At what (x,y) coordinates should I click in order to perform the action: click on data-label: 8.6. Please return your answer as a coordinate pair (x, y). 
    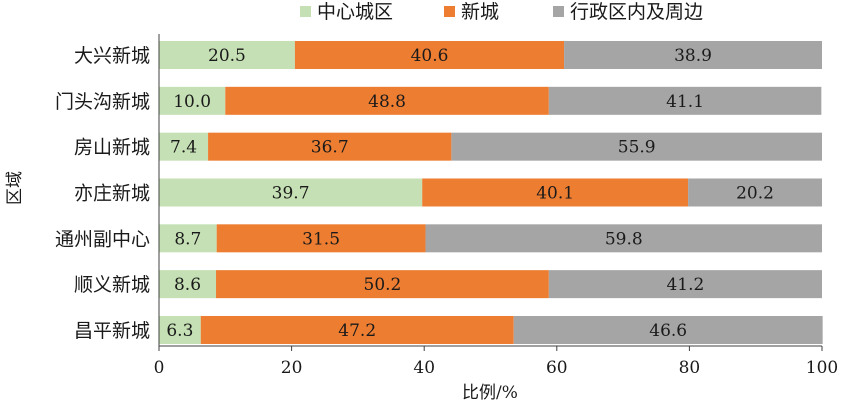
    Looking at the image, I should click on (187, 285).